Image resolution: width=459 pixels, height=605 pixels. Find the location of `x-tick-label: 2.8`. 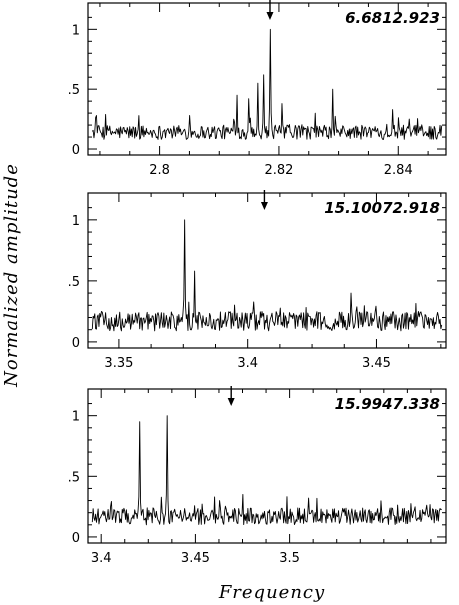

x-tick-label: 2.8 is located at coordinates (159, 170).